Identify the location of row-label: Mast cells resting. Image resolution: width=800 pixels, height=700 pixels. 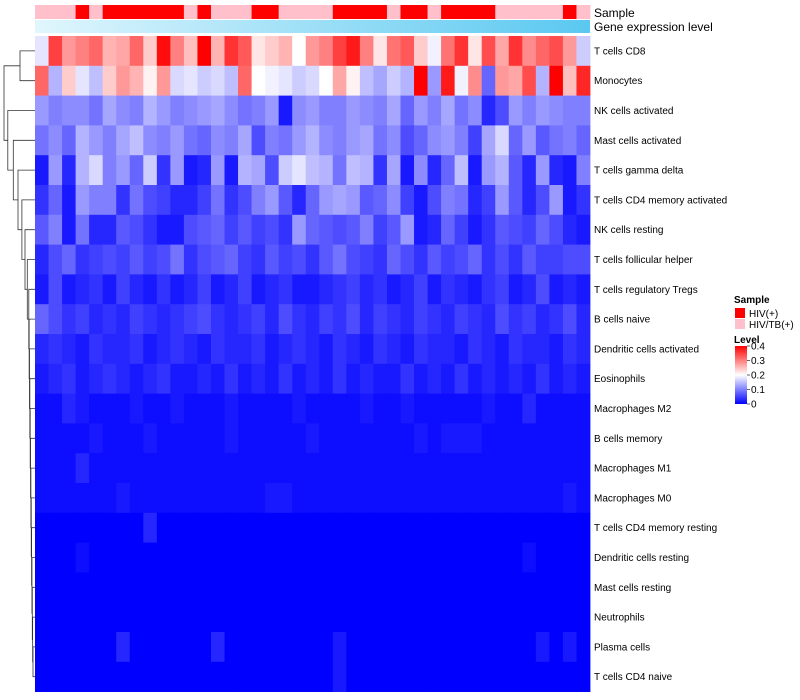
(632, 588).